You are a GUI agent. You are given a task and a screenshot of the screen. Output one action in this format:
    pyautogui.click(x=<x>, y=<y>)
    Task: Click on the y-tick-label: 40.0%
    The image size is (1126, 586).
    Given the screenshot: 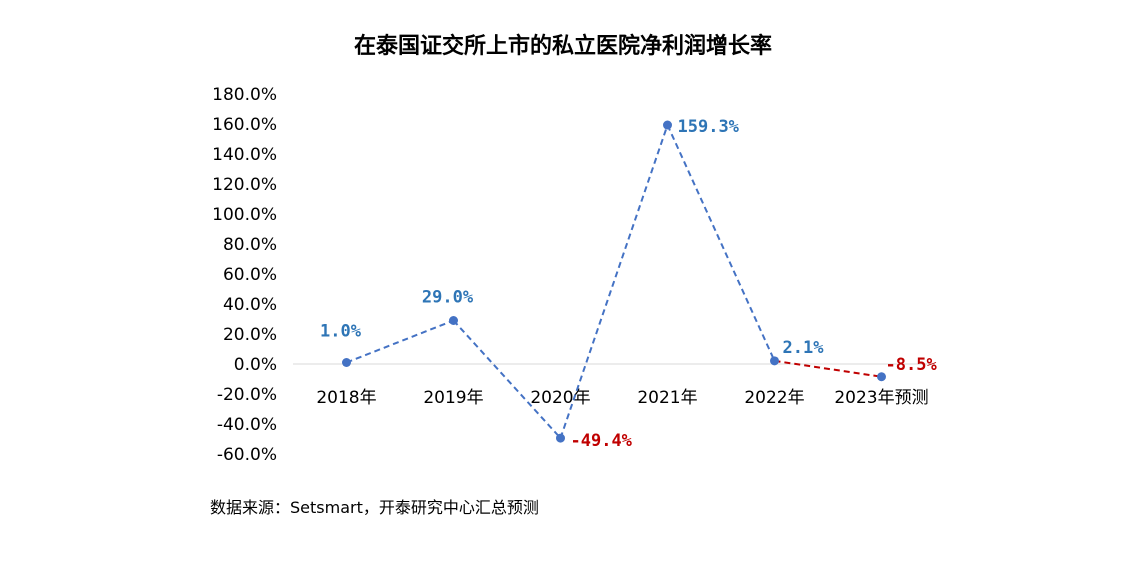 What is the action you would take?
    pyautogui.click(x=250, y=305)
    